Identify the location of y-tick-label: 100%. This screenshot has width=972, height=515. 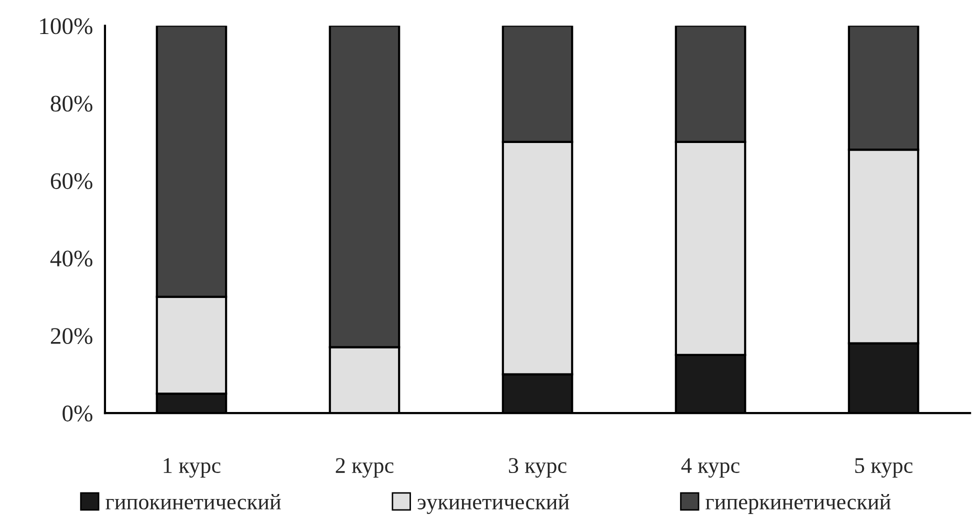
(66, 26).